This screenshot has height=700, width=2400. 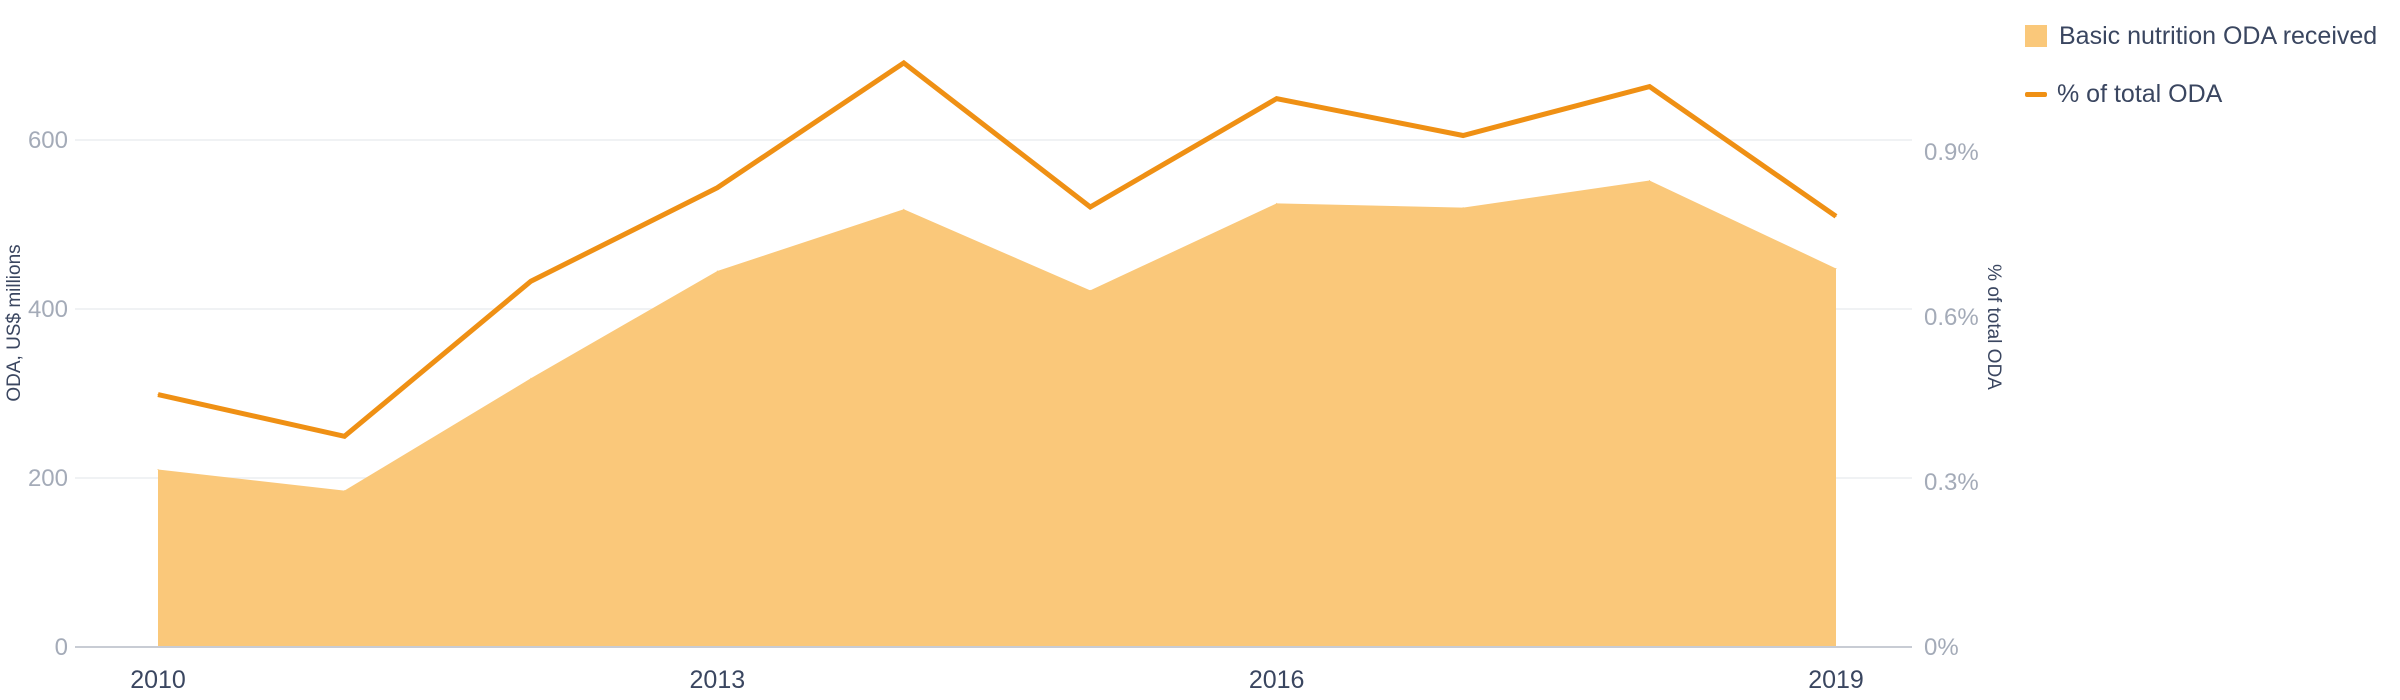 What do you see at coordinates (1941, 647) in the screenshot?
I see `y2-tick-label: 0%` at bounding box center [1941, 647].